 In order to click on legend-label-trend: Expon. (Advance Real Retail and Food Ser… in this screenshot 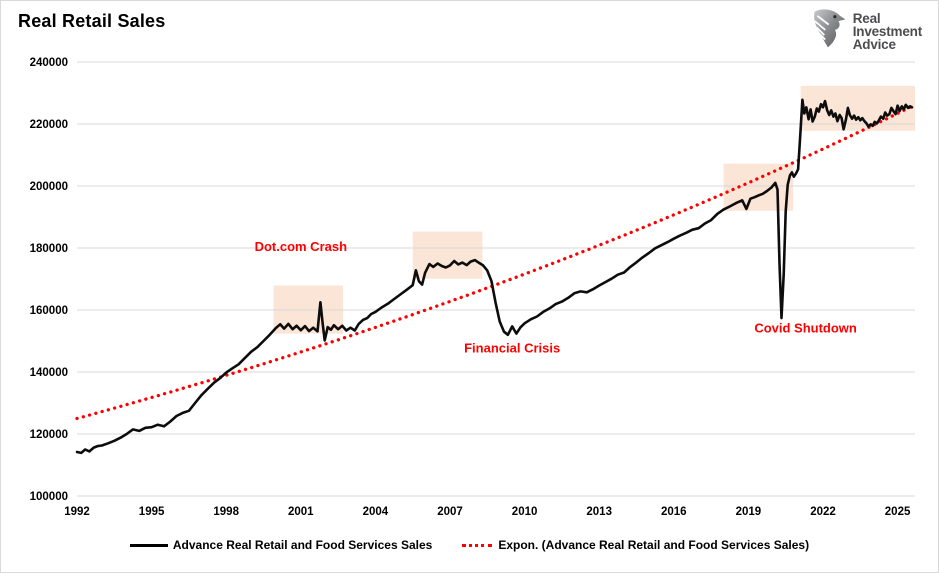, I will do `click(654, 545)`.